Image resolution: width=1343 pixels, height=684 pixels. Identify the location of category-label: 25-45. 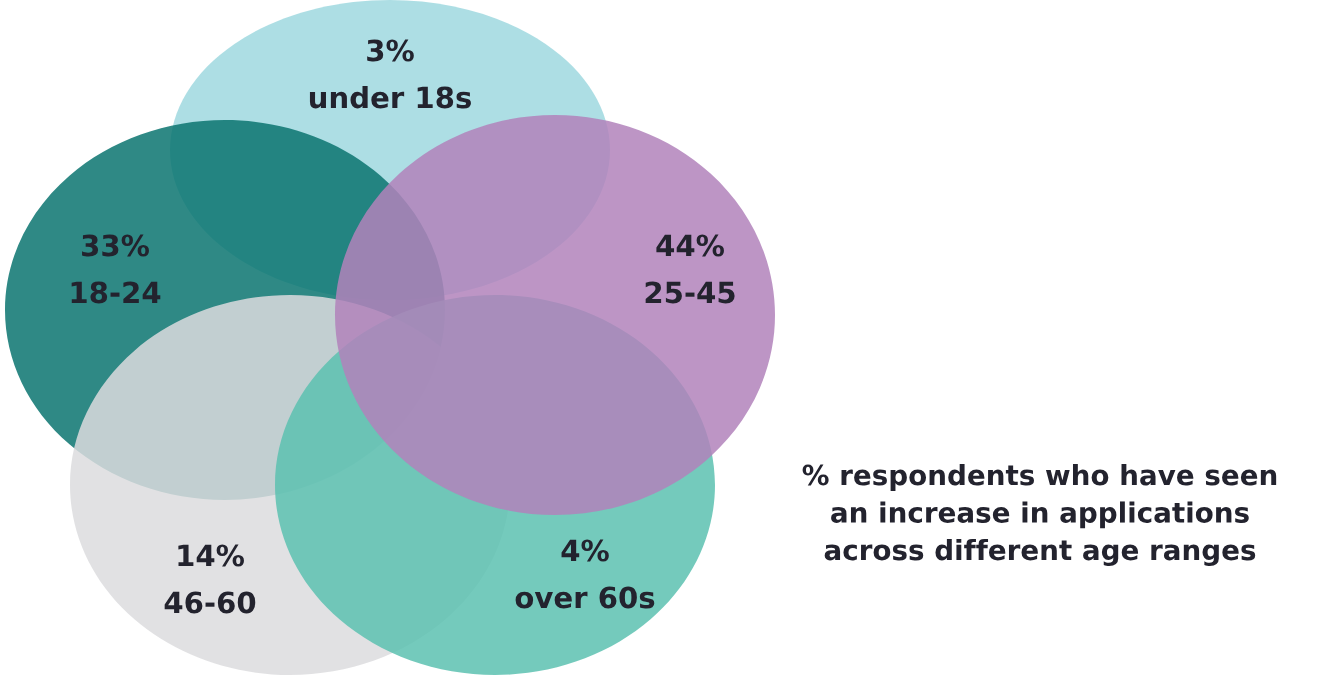
(690, 292).